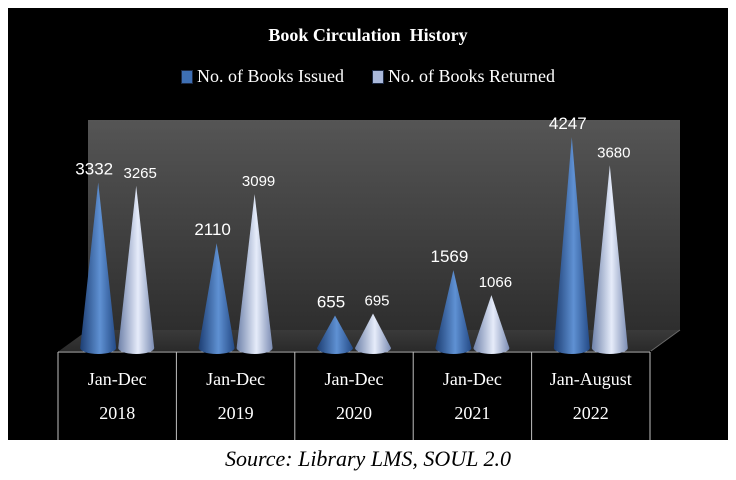 The height and width of the screenshot is (480, 736). I want to click on legend-label-issued: No. of Books Issued, so click(270, 76).